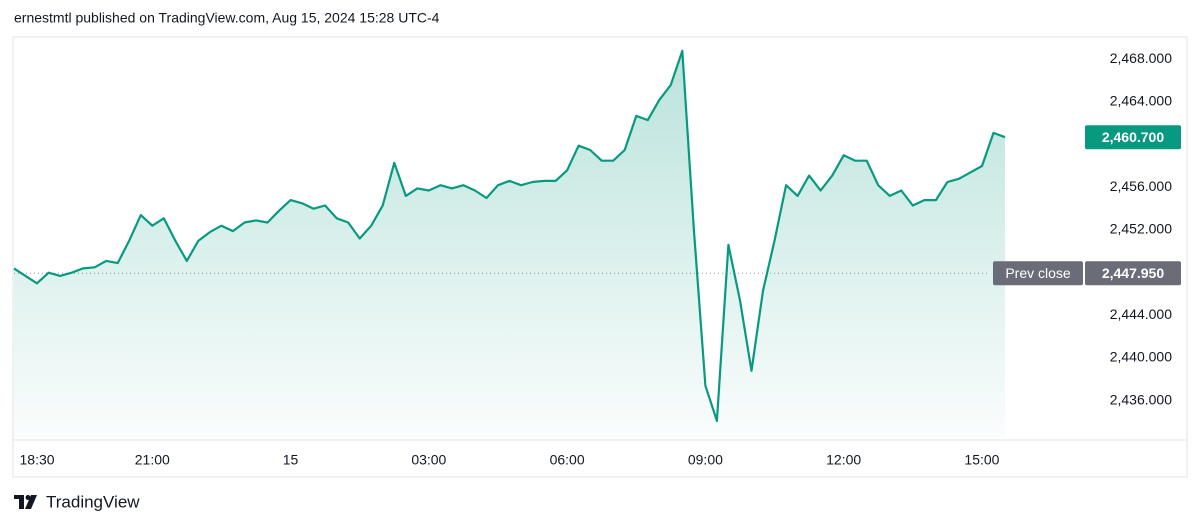  What do you see at coordinates (1141, 58) in the screenshot?
I see `y-tick-label: 2,468.000` at bounding box center [1141, 58].